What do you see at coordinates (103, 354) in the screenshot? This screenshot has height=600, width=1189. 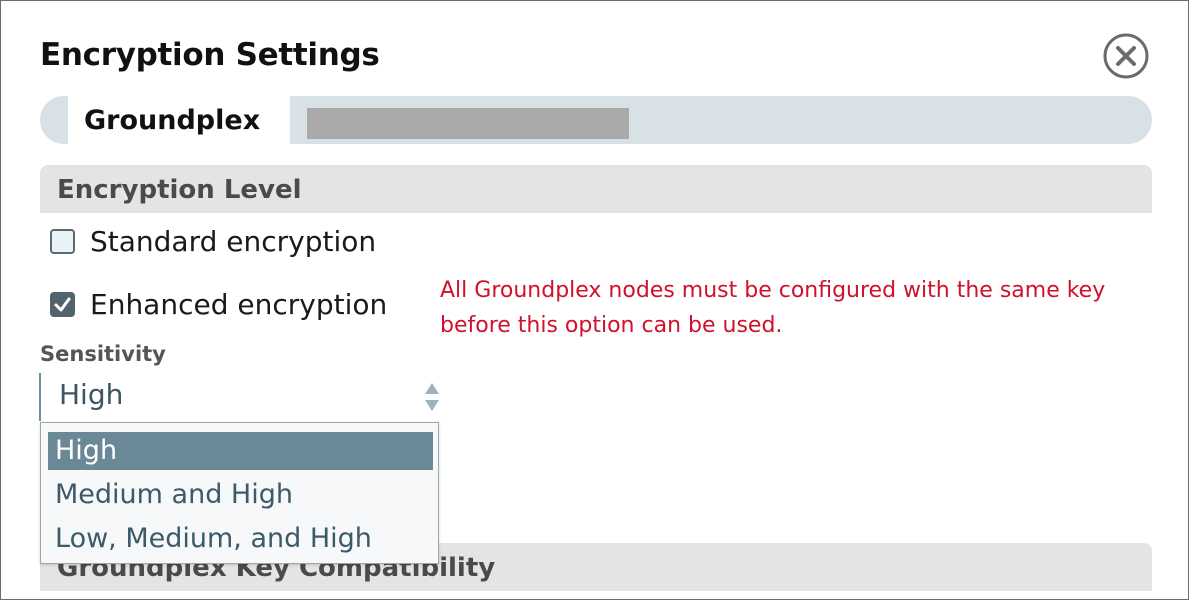 I see `sensitivity-label: Sensitivity` at bounding box center [103, 354].